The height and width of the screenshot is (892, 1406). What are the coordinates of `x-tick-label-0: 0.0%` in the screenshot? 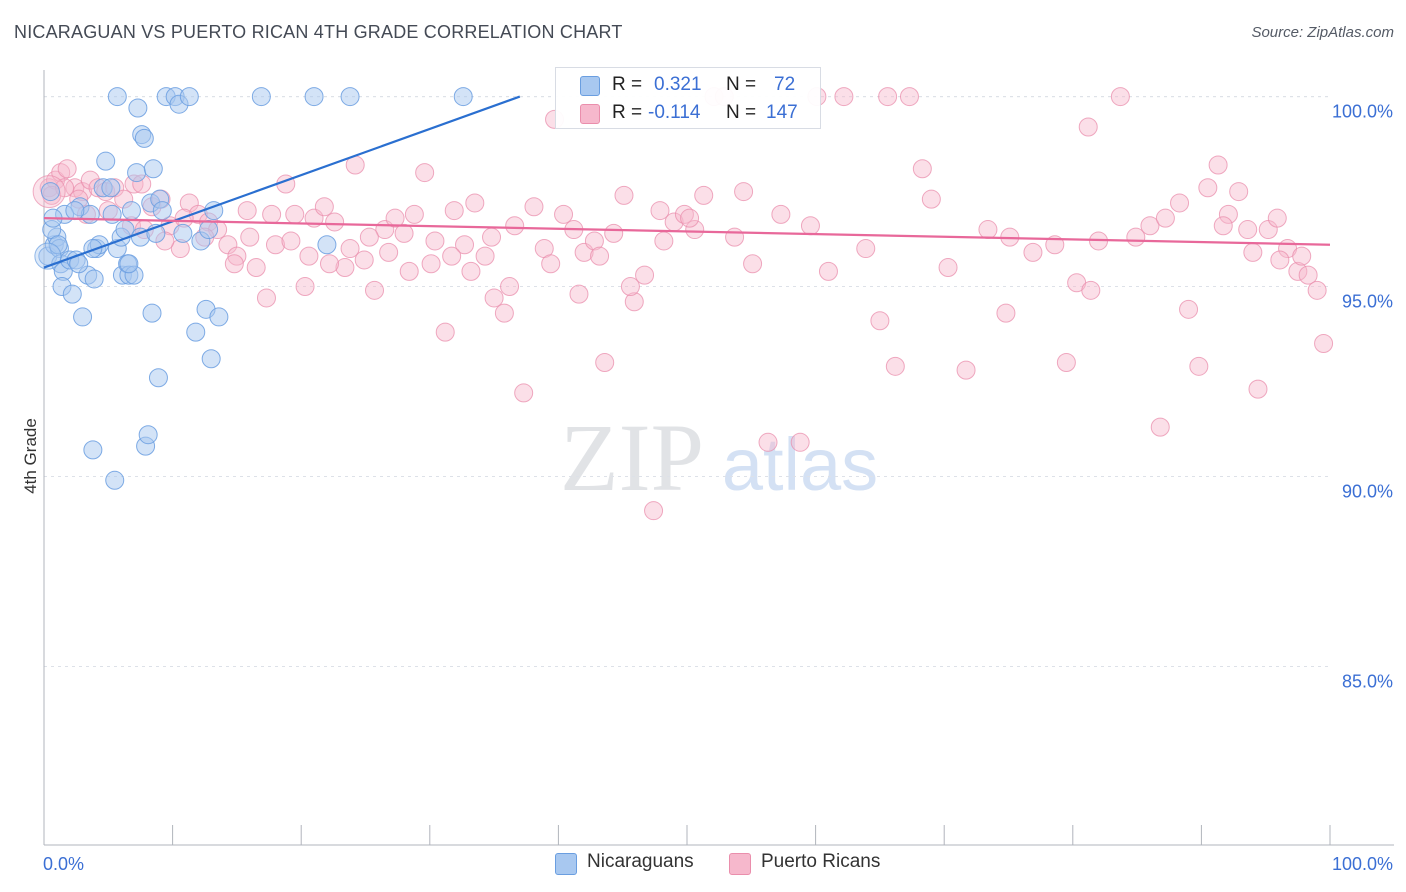 It's located at (63, 864).